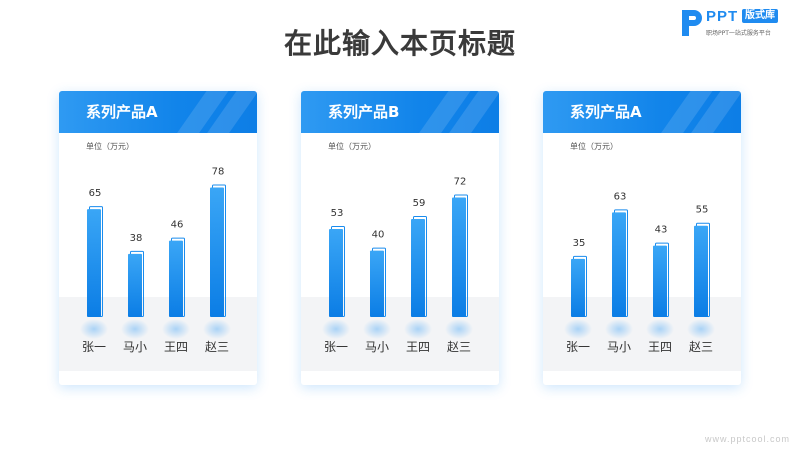 The height and width of the screenshot is (450, 800). What do you see at coordinates (337, 213) in the screenshot?
I see `data-label: 53` at bounding box center [337, 213].